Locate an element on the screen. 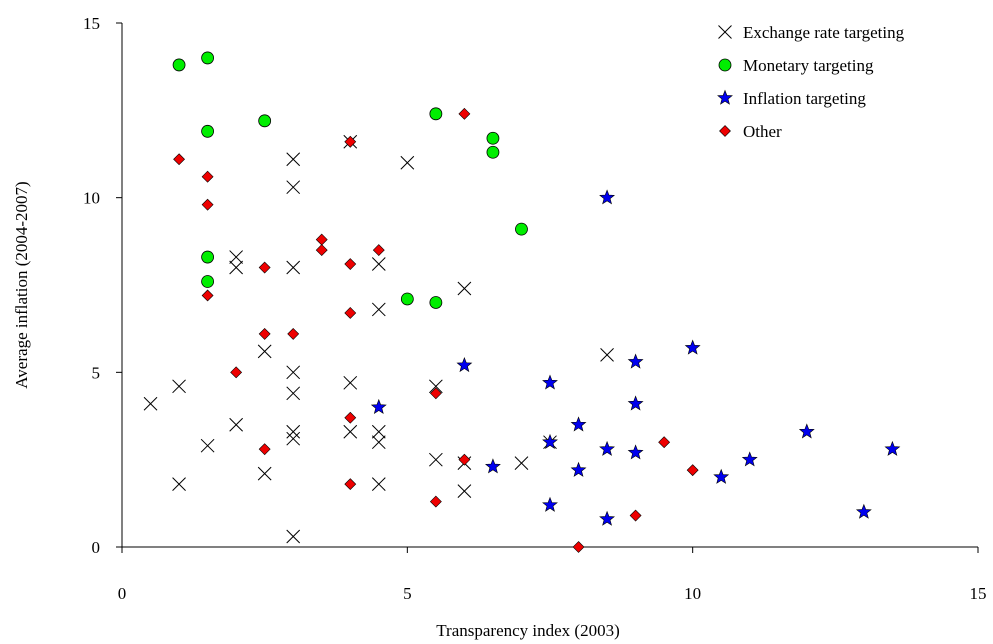 Image resolution: width=993 pixels, height=644 pixels. legend-label: Other is located at coordinates (762, 131).